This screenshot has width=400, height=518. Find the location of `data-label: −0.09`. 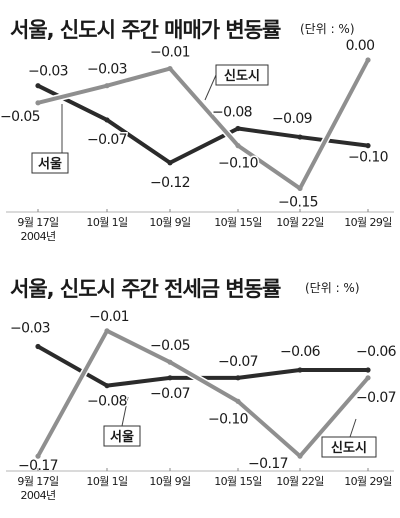

data-label: −0.09 is located at coordinates (292, 119).